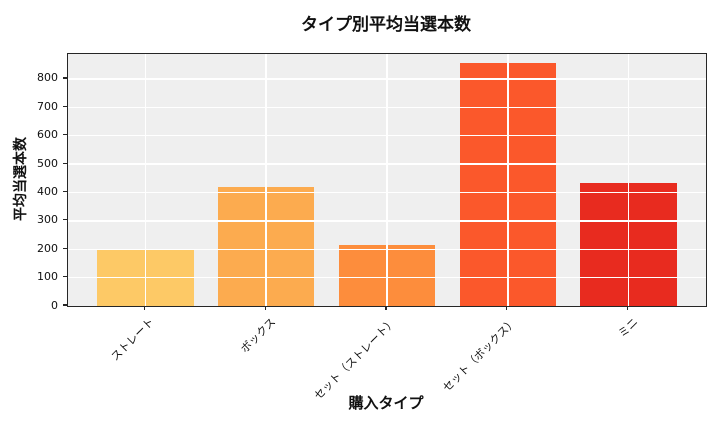  I want to click on y-tick-label: 400, so click(47, 191).